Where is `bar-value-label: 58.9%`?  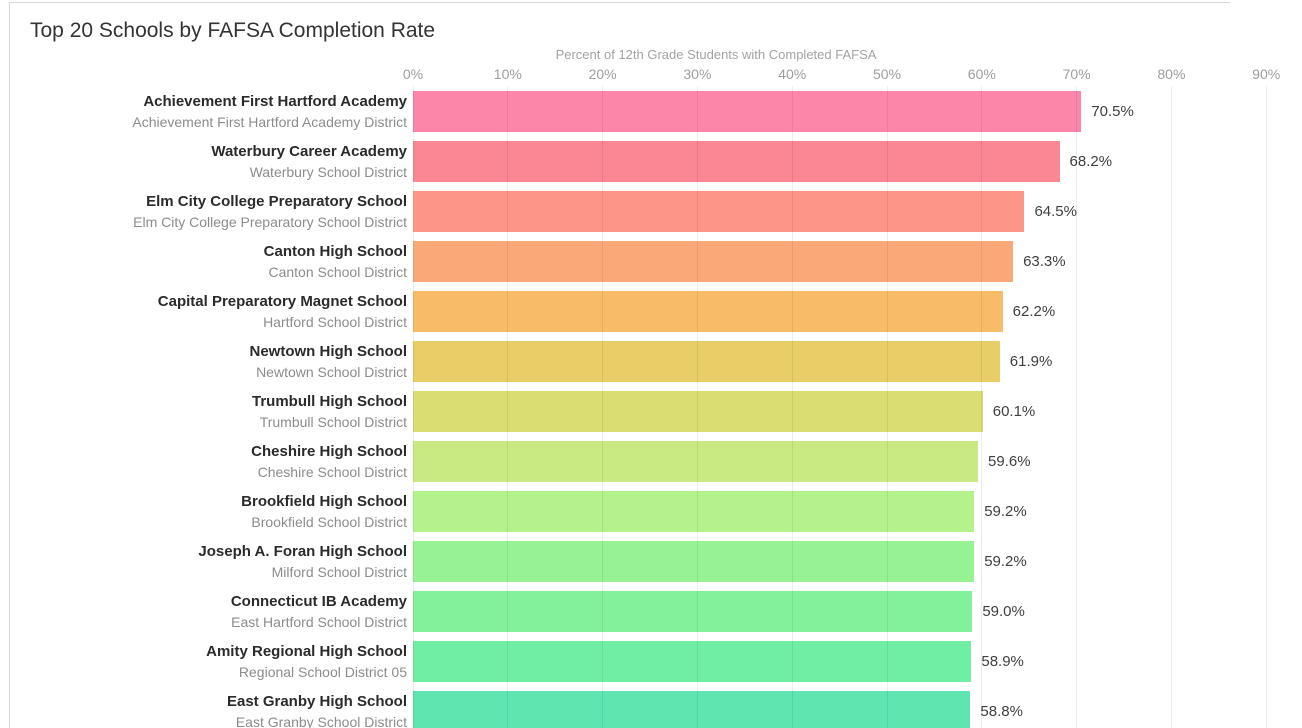
bar-value-label: 58.9% is located at coordinates (1002, 661).